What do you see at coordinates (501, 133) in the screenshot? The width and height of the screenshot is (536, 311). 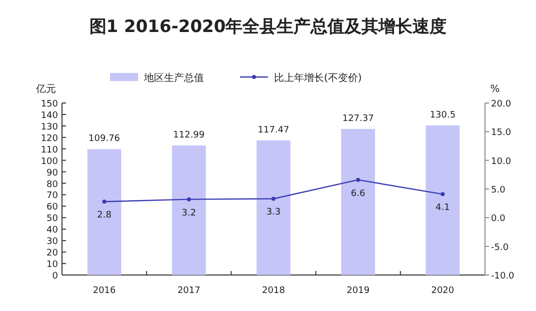 I see `y2-tick-label: 15.0` at bounding box center [501, 133].